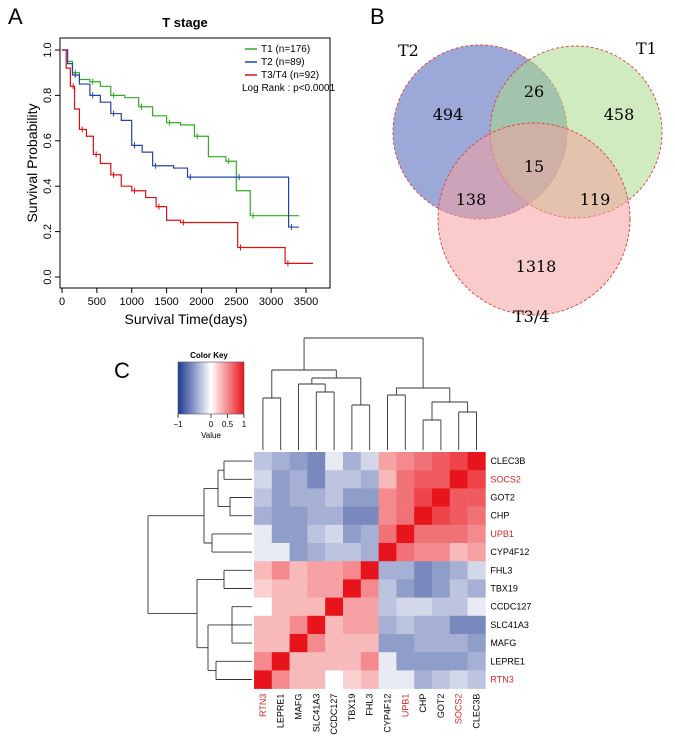 The width and height of the screenshot is (675, 740). Describe the element at coordinates (48, 186) in the screenshot. I see `km-y-tick-label: 0.4` at that location.